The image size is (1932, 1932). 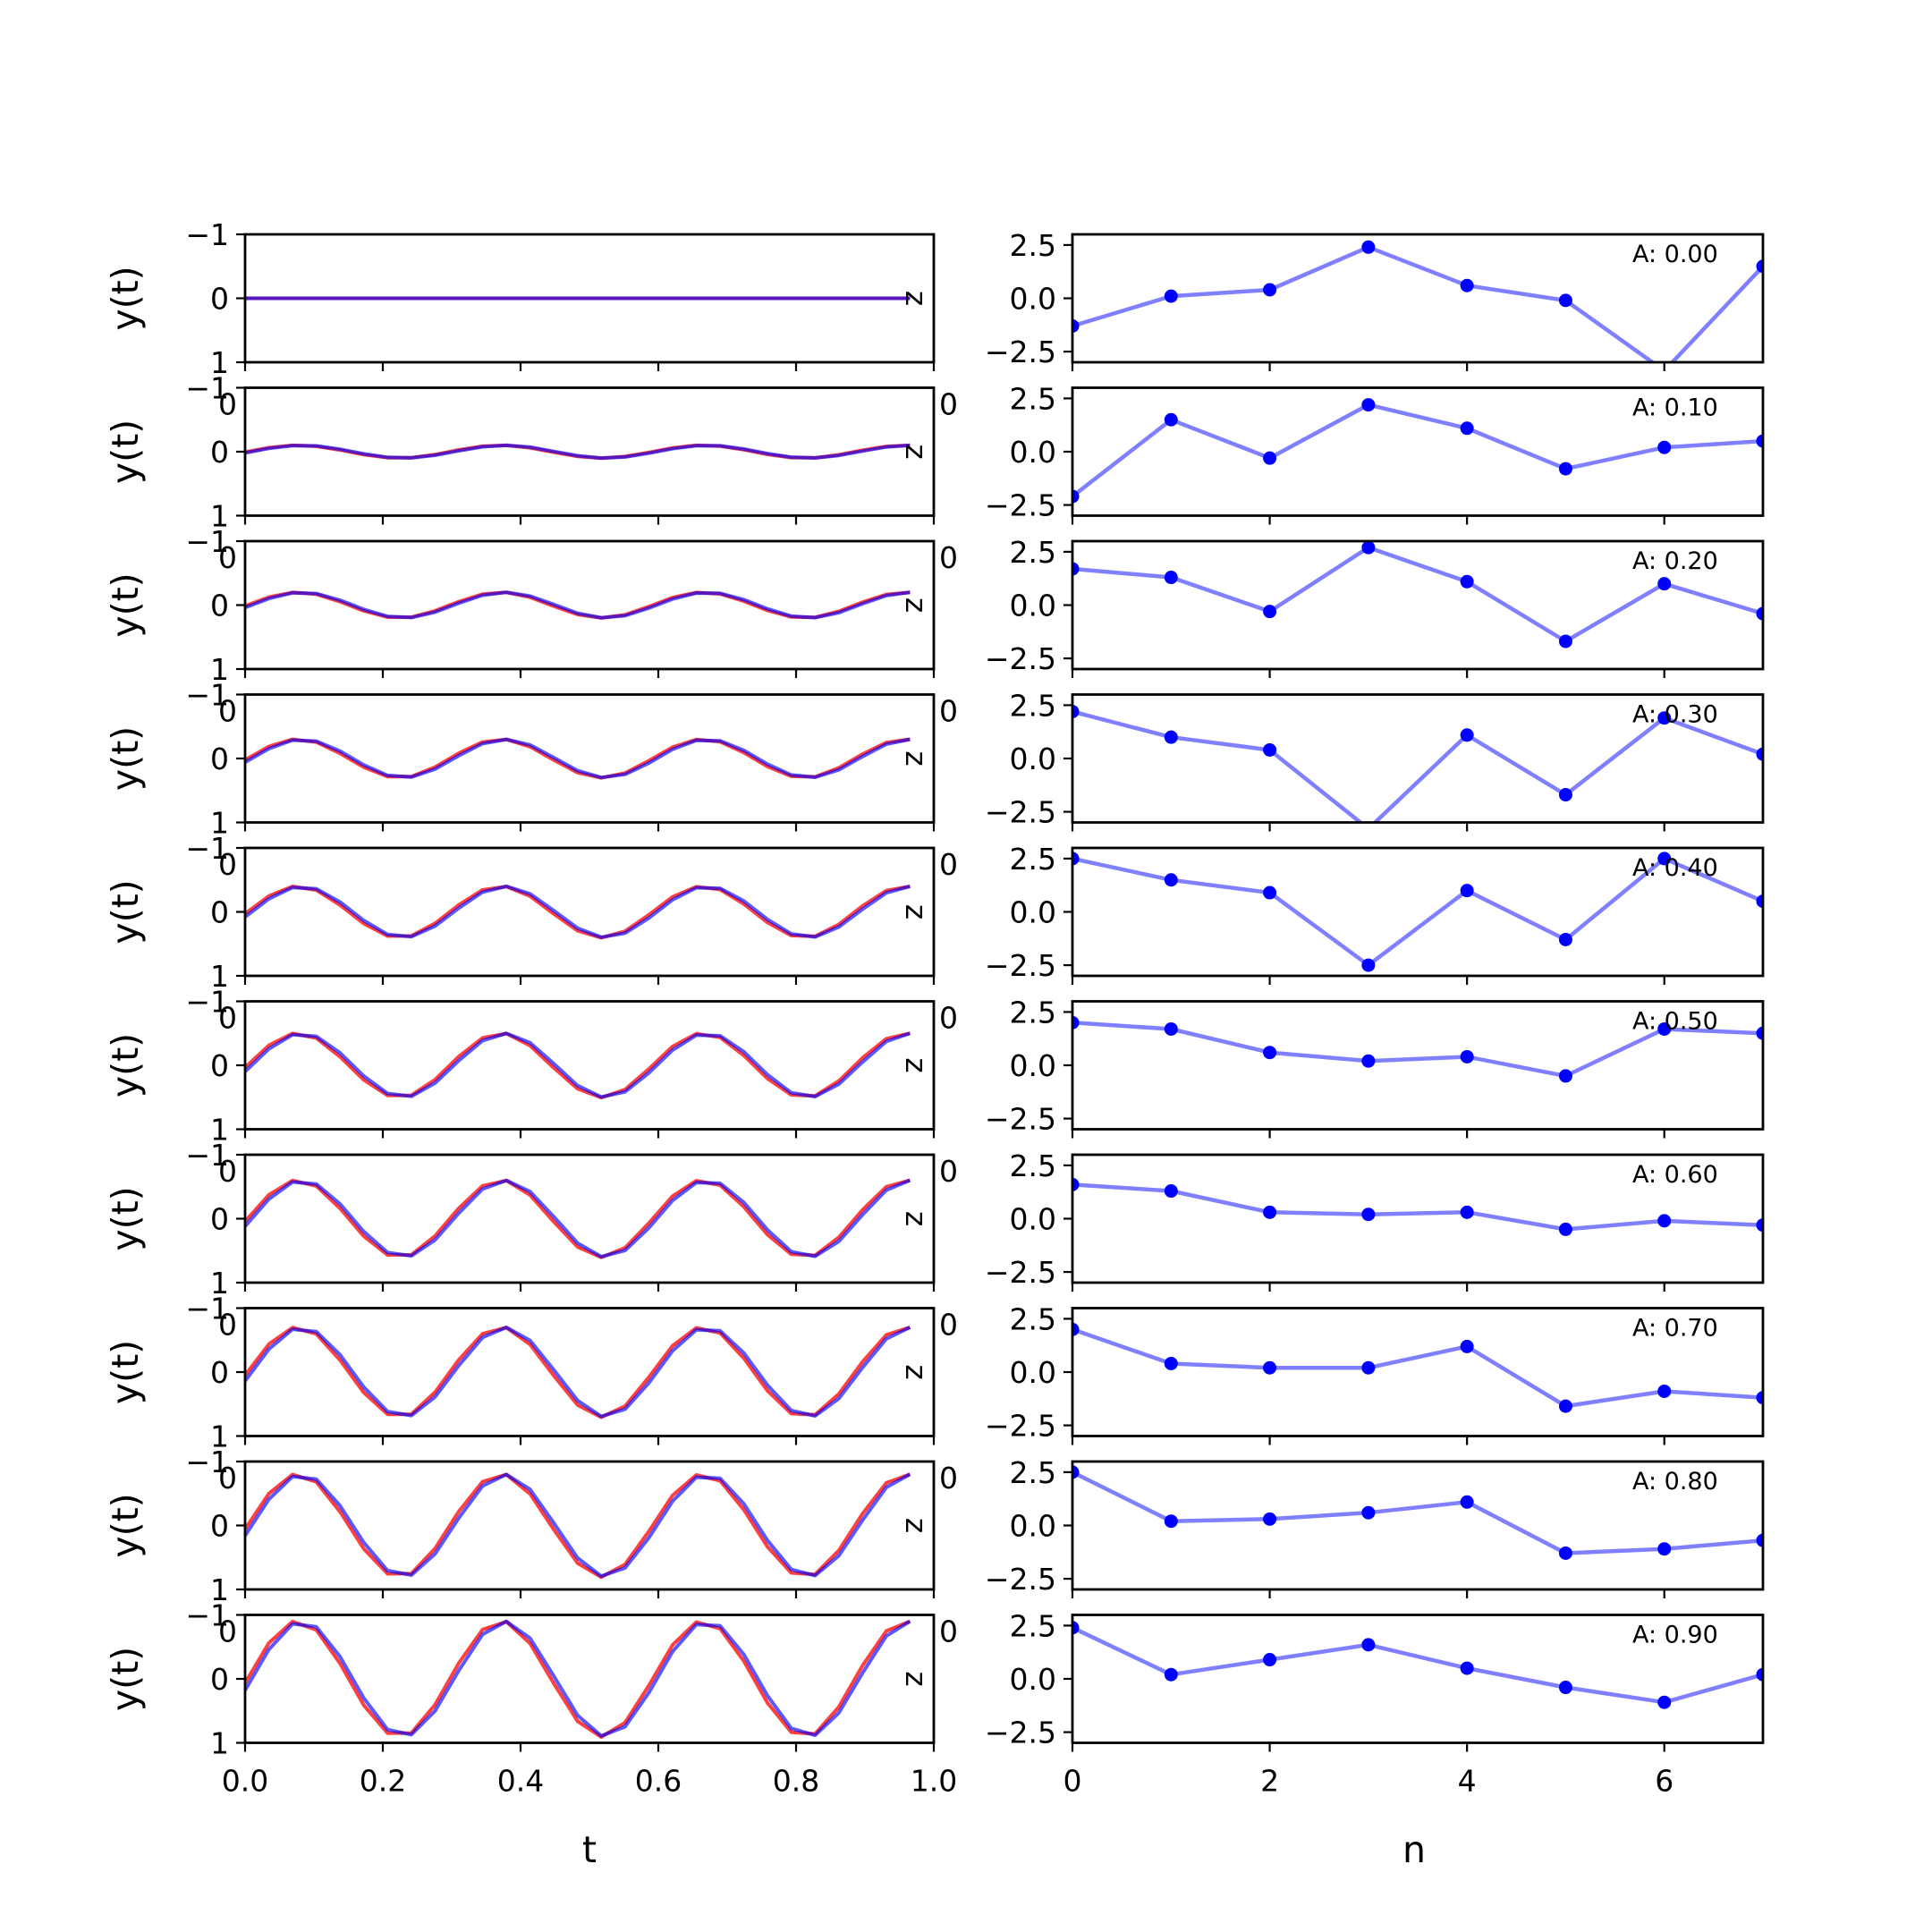 I want to click on x-tick-label: 0, so click(x=1072, y=1781).